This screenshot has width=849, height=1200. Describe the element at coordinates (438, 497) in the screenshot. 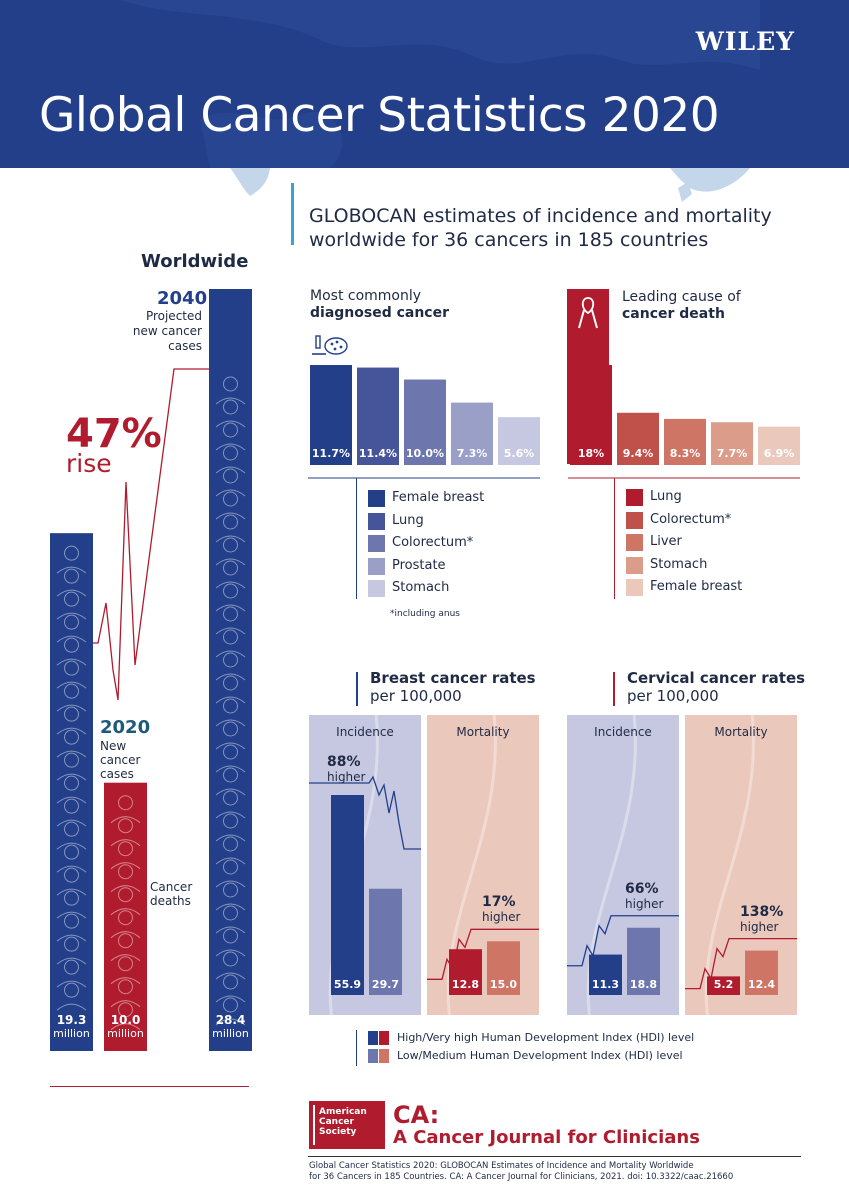

I see `legend-item: Female breast` at that location.